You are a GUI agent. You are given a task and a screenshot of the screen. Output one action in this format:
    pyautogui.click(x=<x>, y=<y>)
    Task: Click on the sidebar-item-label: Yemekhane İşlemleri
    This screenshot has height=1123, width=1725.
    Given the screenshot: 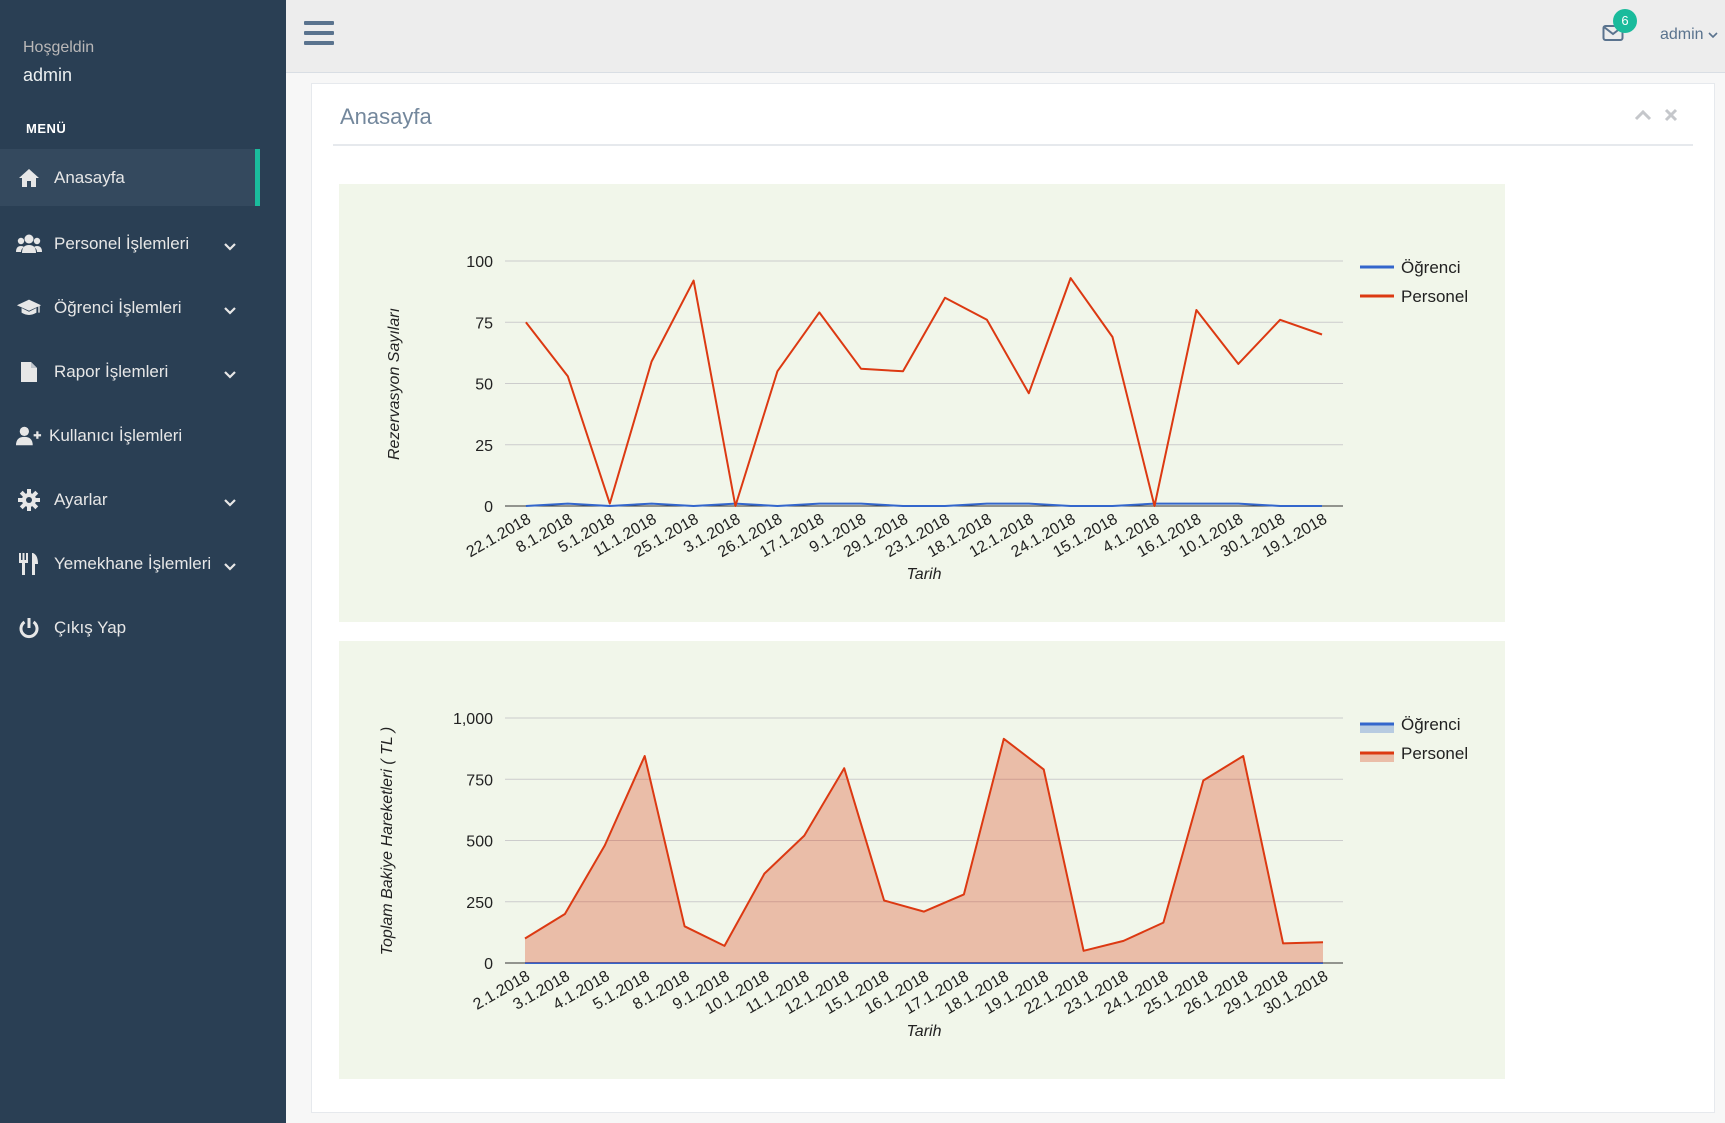 What is the action you would take?
    pyautogui.click(x=133, y=563)
    